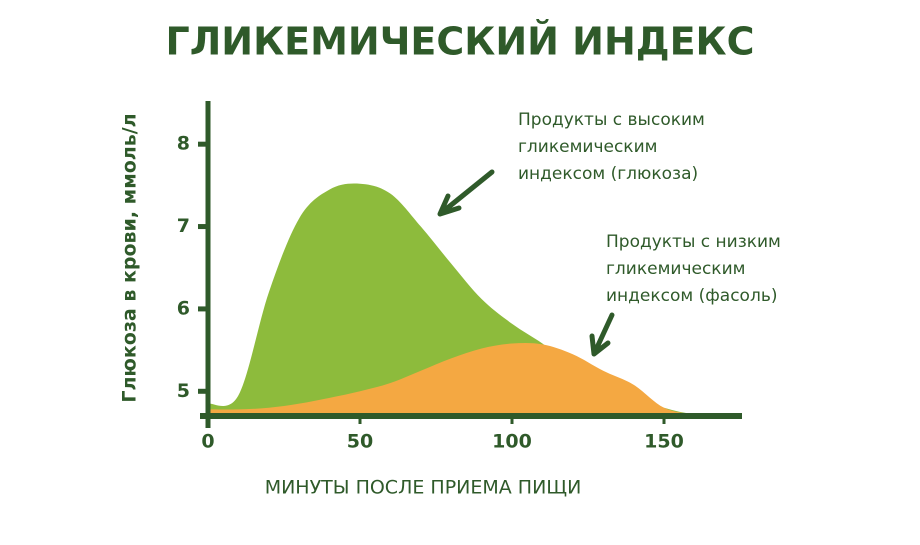 The height and width of the screenshot is (545, 920). What do you see at coordinates (459, 42) in the screenshot?
I see `chart-title: ГЛИКЕМИЧЕСКИЙ ИНДЕКС` at bounding box center [459, 42].